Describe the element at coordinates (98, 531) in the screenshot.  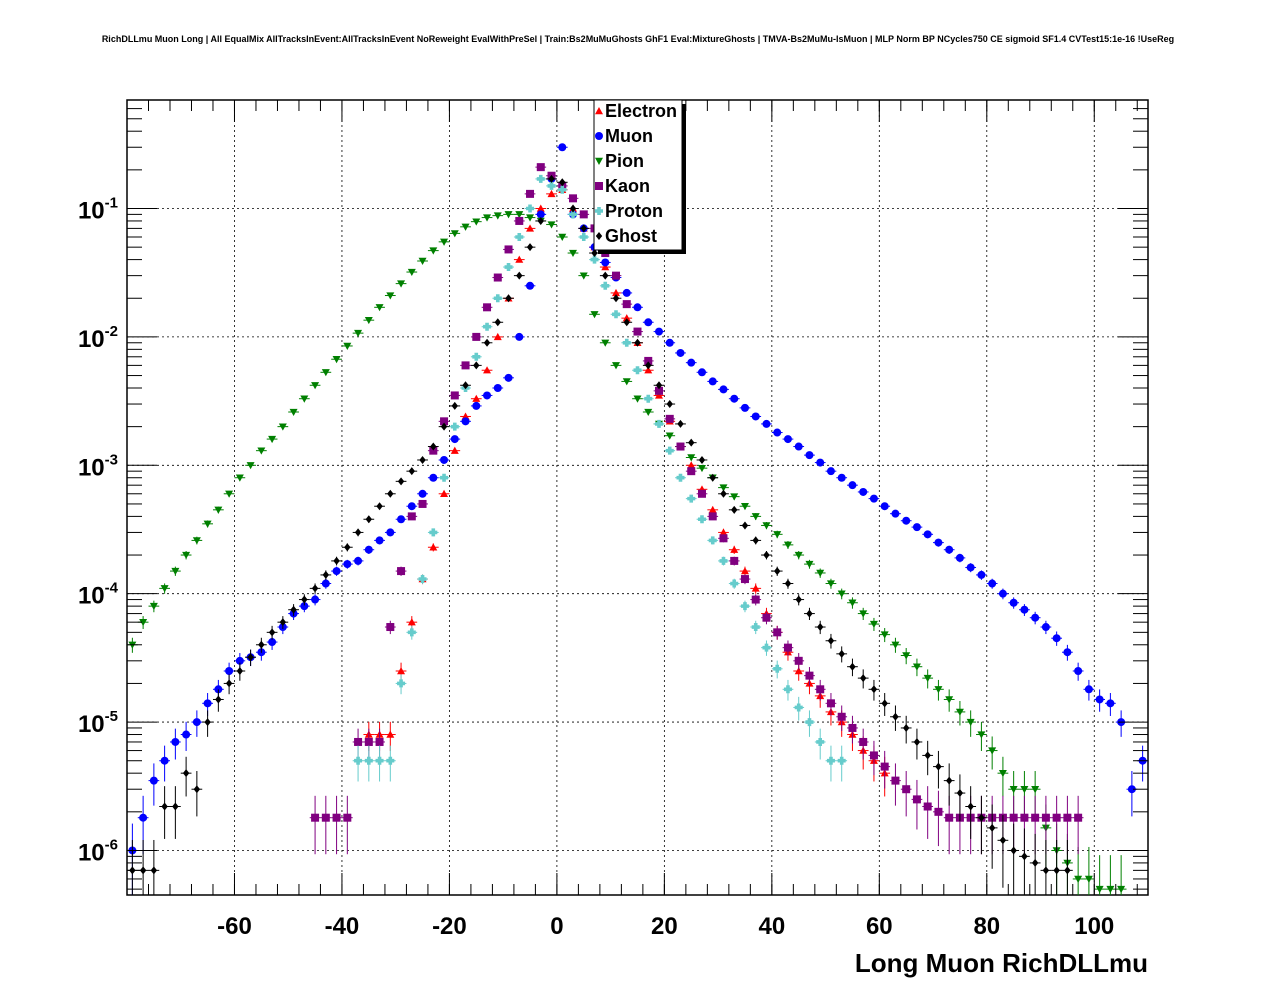
I see `y-tick-labels: 10-610-510-410-310-210-1` at that location.